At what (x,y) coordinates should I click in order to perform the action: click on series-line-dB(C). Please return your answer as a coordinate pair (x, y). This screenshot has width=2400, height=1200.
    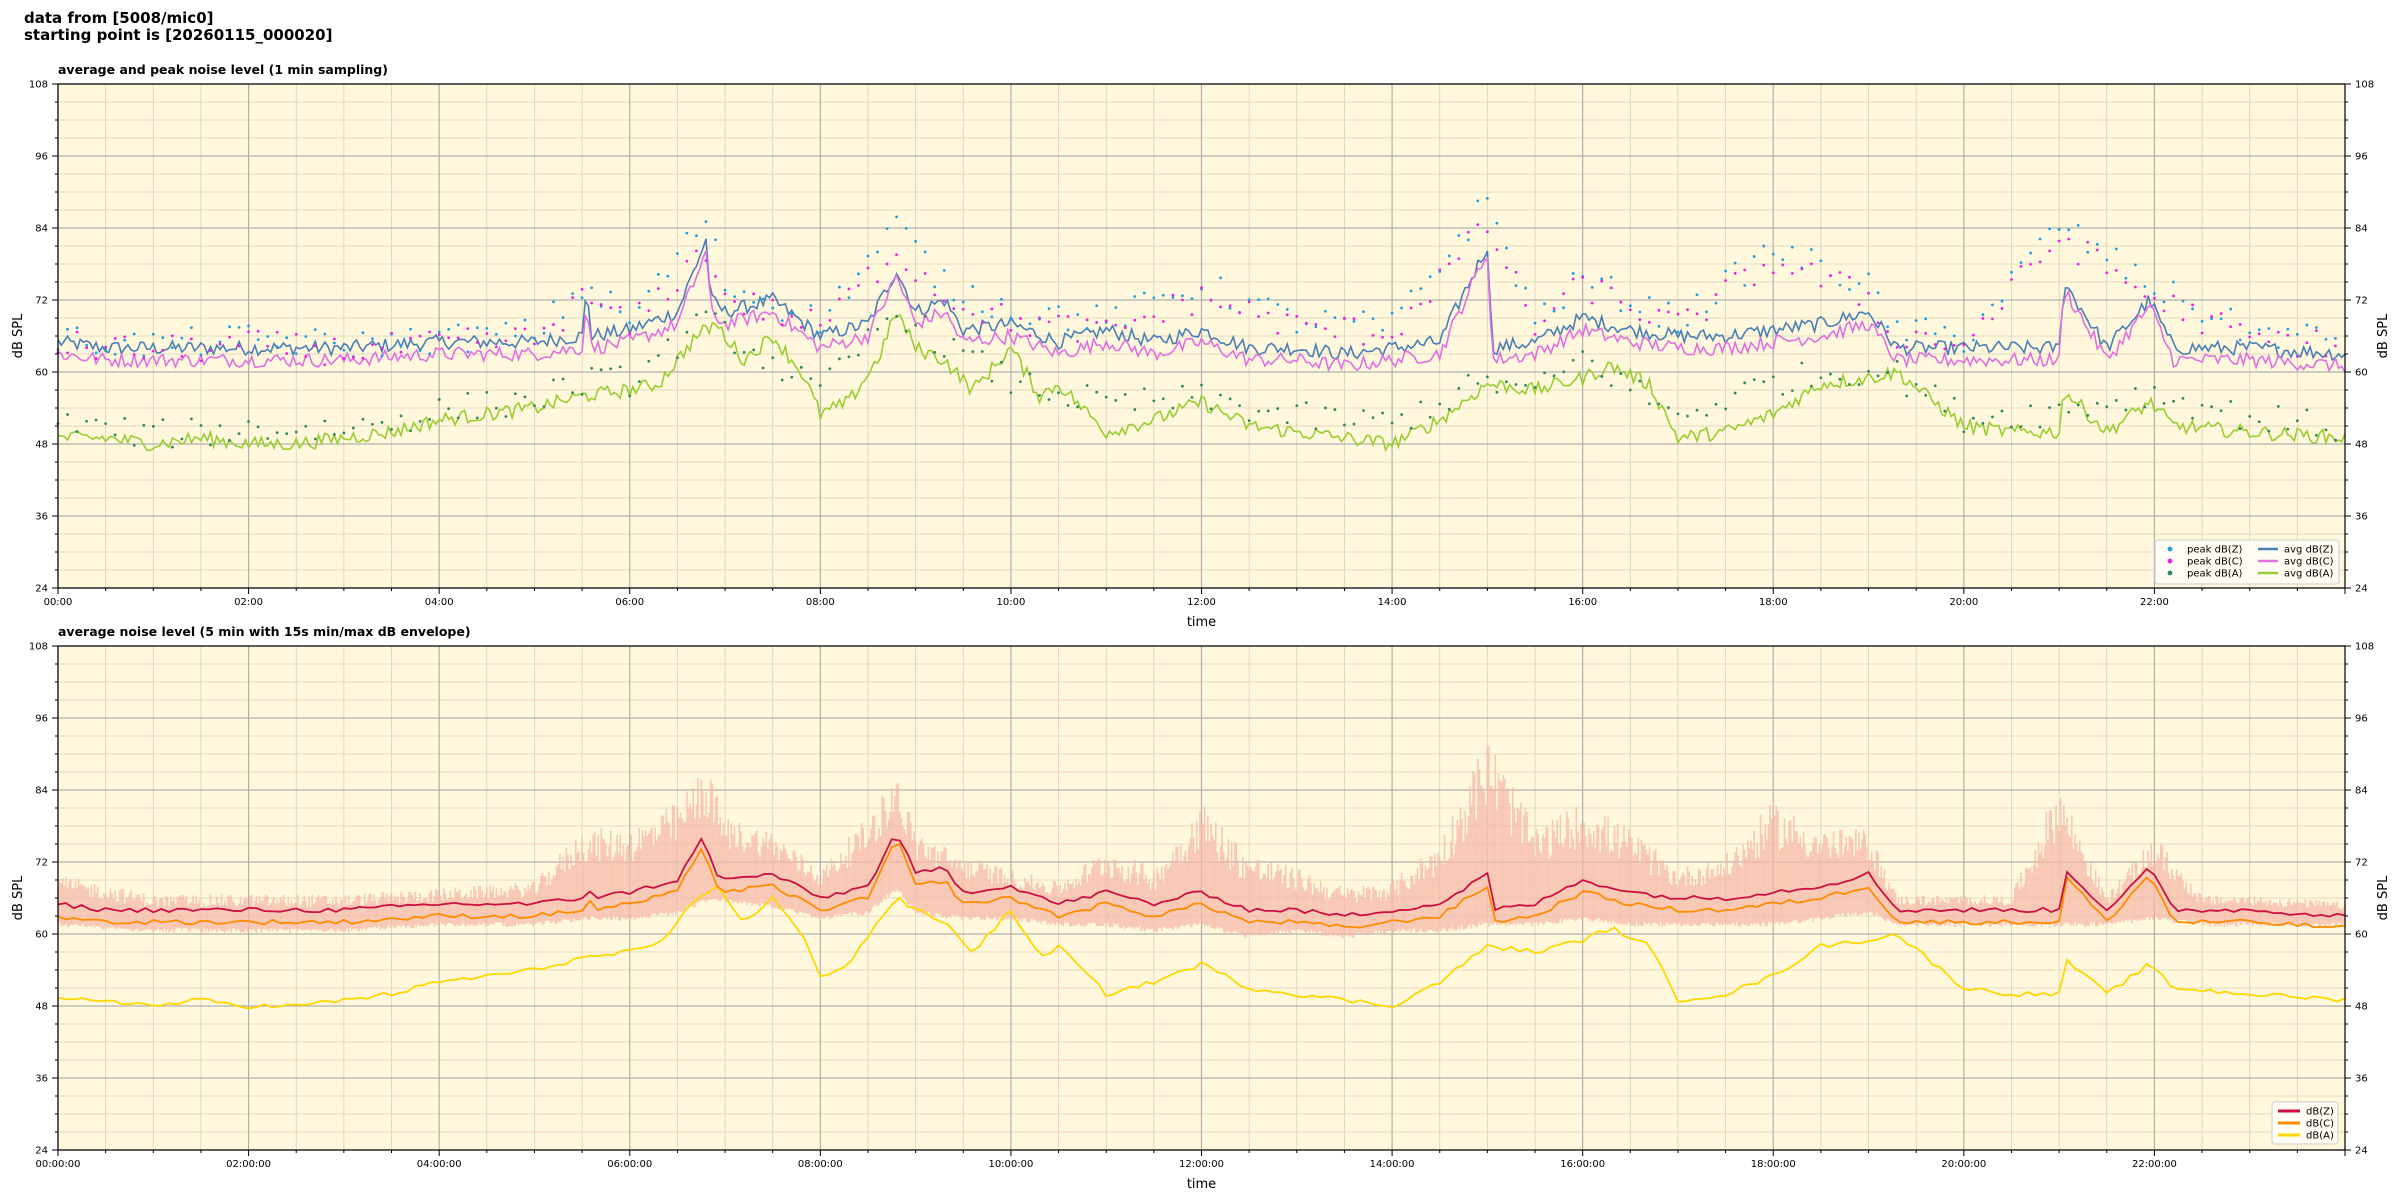
    Looking at the image, I should click on (1201, 885).